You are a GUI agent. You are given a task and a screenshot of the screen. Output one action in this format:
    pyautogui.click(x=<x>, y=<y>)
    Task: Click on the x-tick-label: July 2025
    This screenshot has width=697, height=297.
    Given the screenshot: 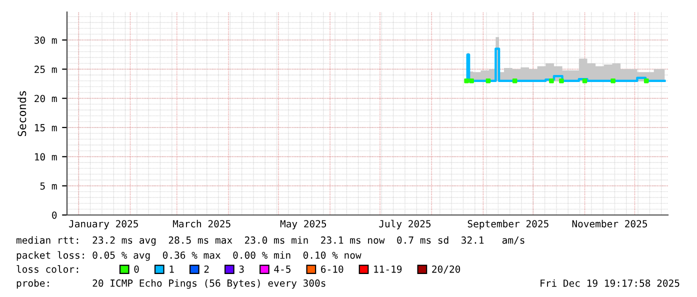 What is the action you would take?
    pyautogui.click(x=405, y=225)
    